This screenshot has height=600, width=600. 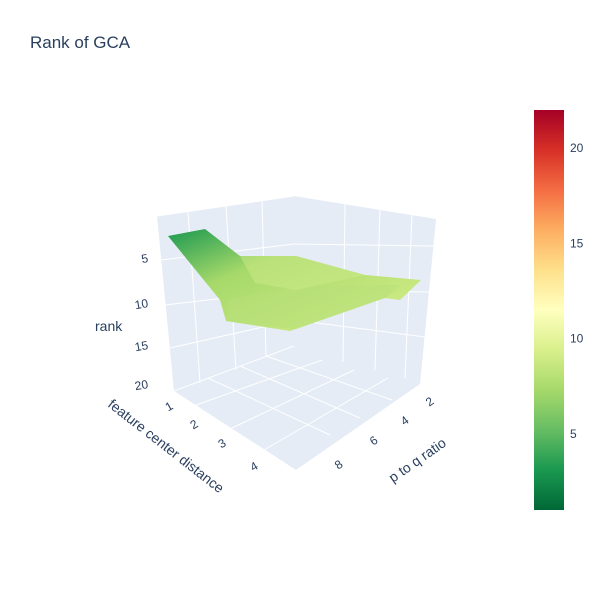 What do you see at coordinates (577, 291) in the screenshot?
I see `colorbar-ticks: 5 10 15 20` at bounding box center [577, 291].